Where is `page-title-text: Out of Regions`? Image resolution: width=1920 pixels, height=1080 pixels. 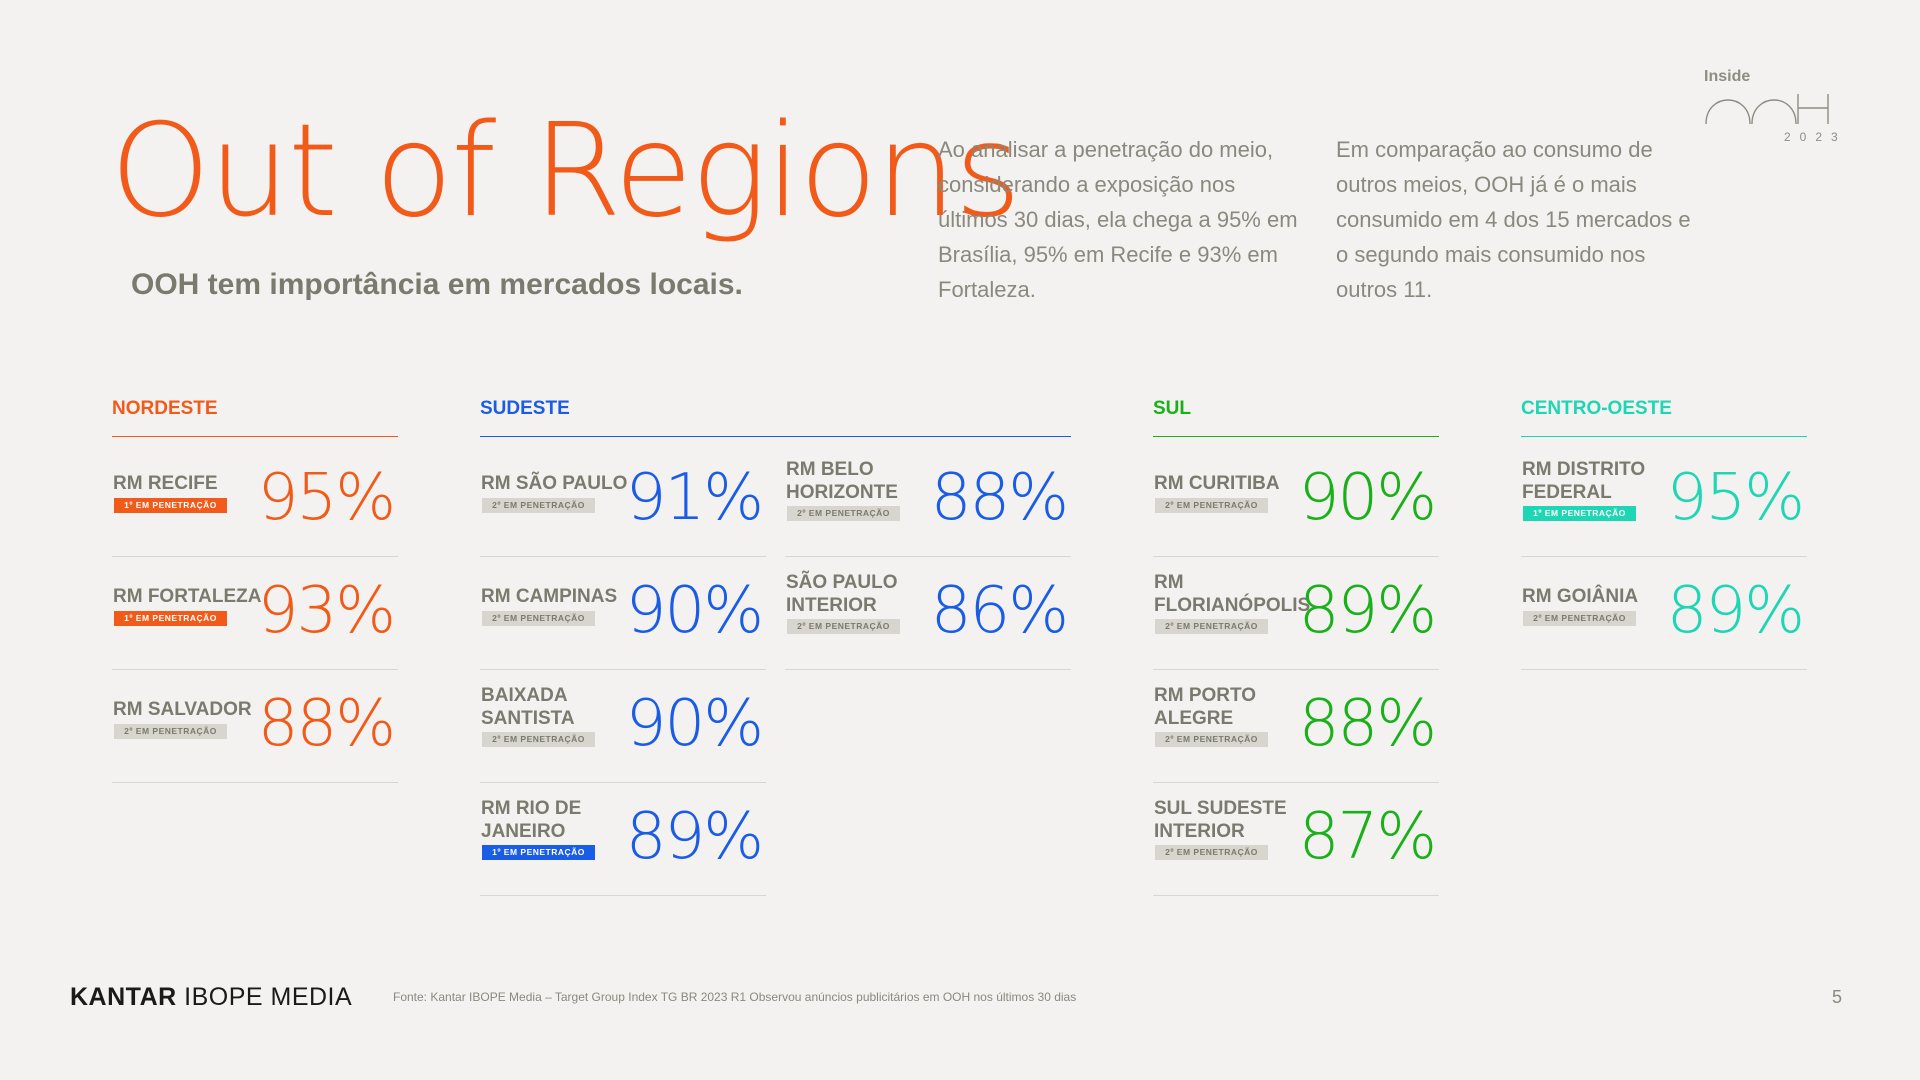 page-title-text: Out of Regions is located at coordinates (565, 171).